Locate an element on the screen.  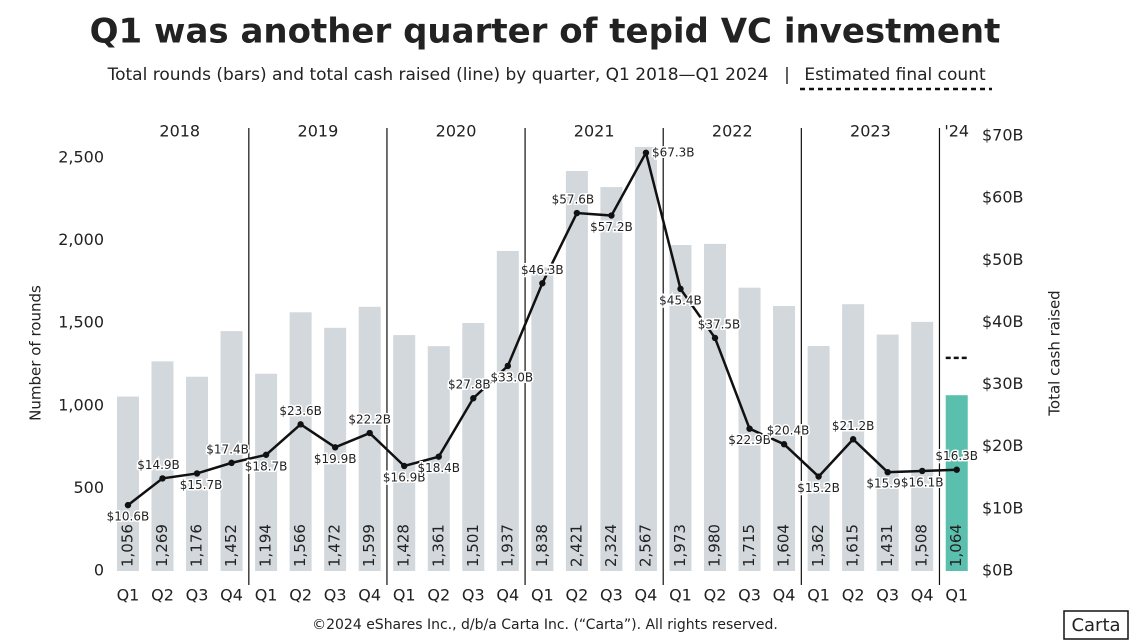
line-value-label: $14.9B is located at coordinates (158, 465).